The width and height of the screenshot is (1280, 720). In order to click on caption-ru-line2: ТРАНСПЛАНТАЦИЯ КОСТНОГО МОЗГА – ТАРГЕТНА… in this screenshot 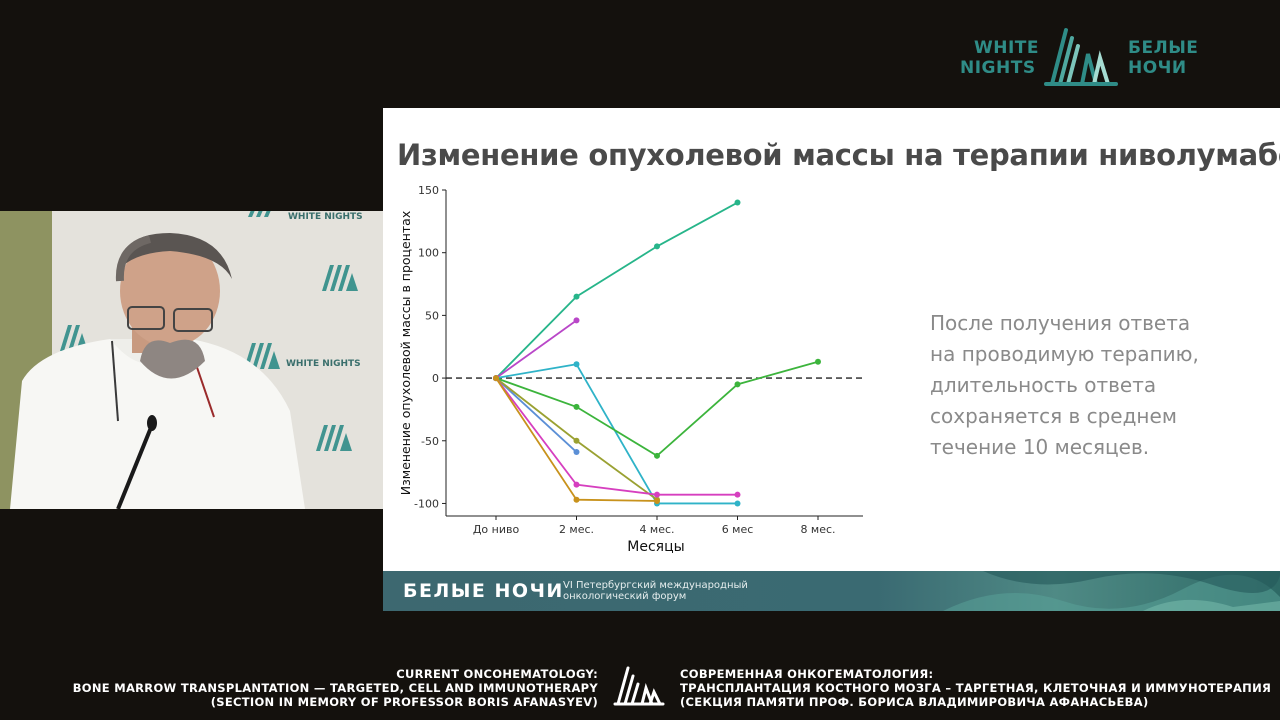, I will do `click(976, 688)`.